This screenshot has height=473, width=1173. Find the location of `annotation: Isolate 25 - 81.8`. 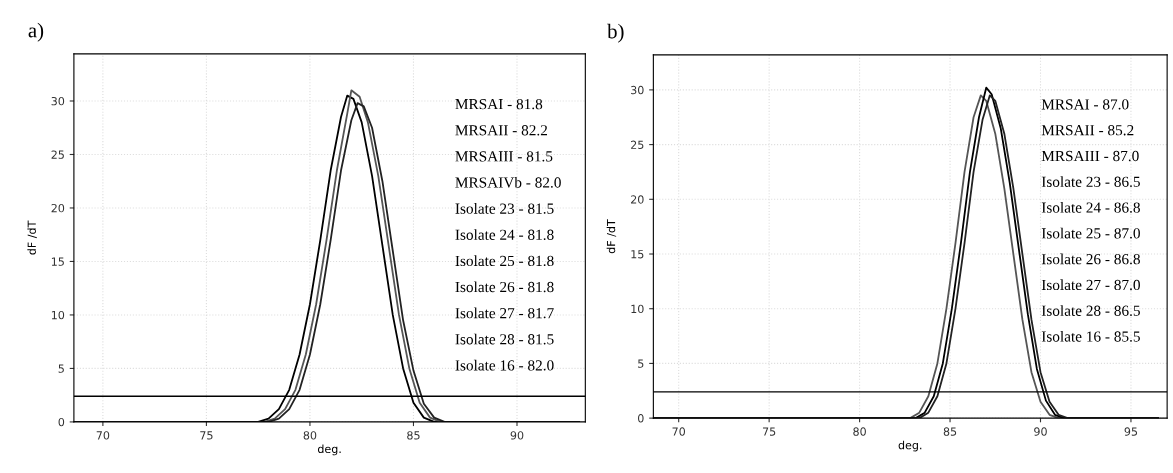

annotation: Isolate 25 - 81.8 is located at coordinates (504, 261).